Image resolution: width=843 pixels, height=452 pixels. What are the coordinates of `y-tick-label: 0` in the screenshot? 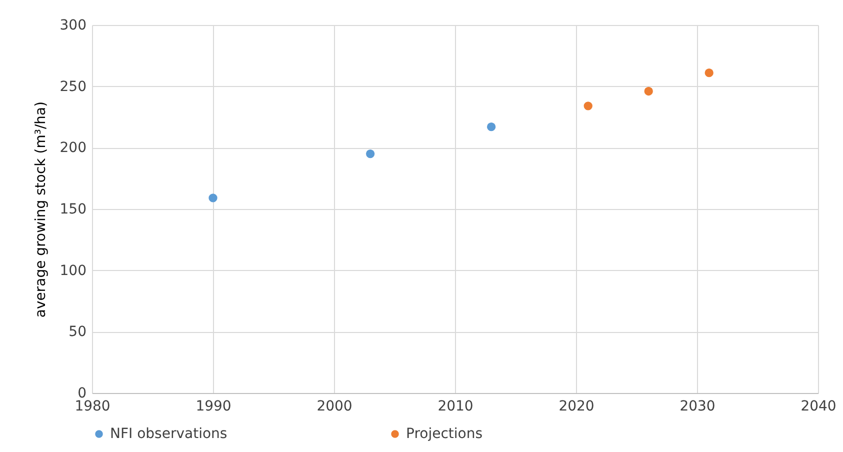 It's located at (82, 394).